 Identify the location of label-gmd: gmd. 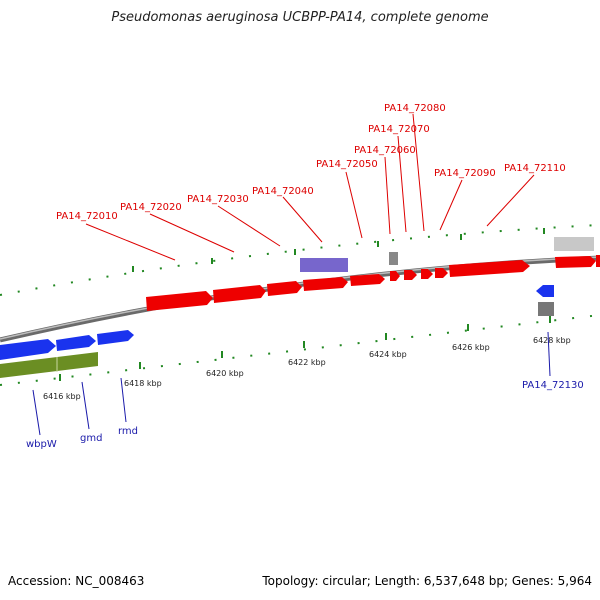
(91, 438).